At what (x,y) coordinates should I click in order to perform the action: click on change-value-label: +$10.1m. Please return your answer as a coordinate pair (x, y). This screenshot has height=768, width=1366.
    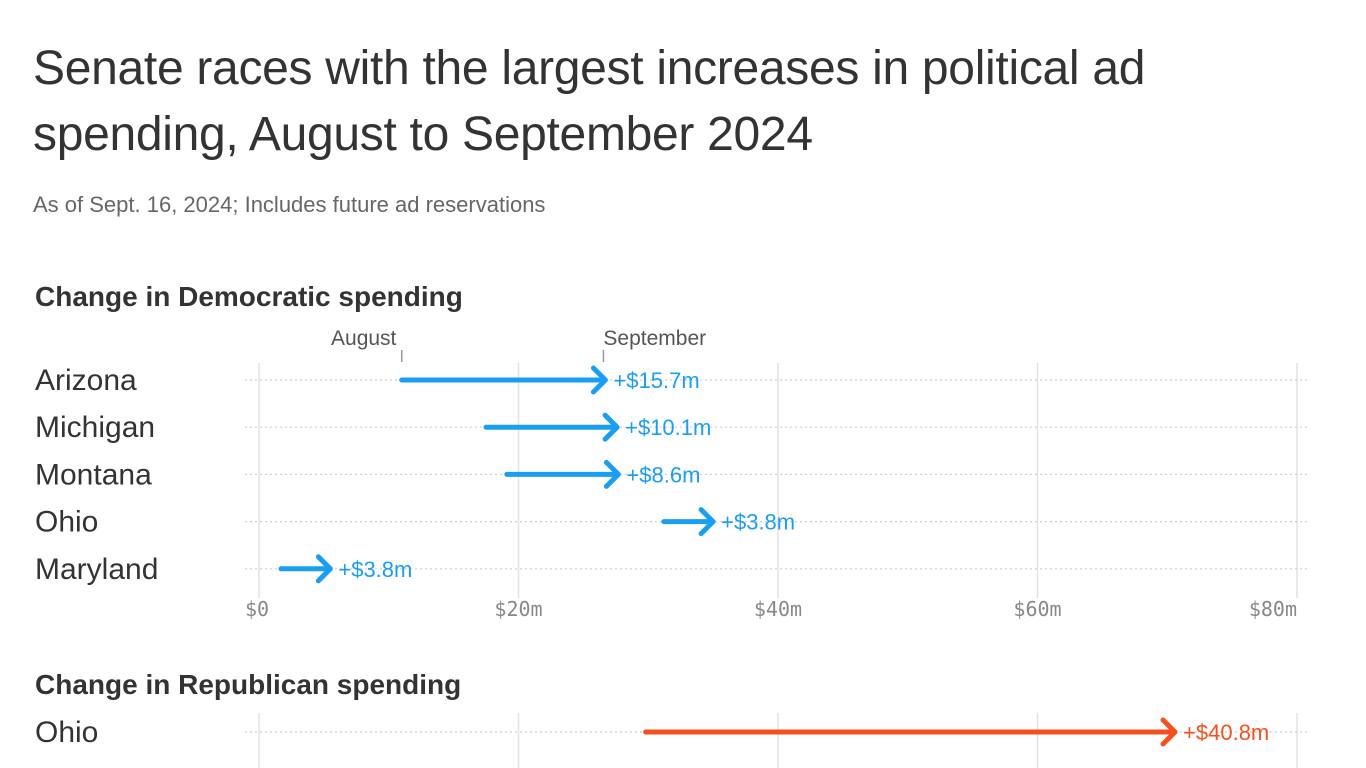
    Looking at the image, I should click on (668, 427).